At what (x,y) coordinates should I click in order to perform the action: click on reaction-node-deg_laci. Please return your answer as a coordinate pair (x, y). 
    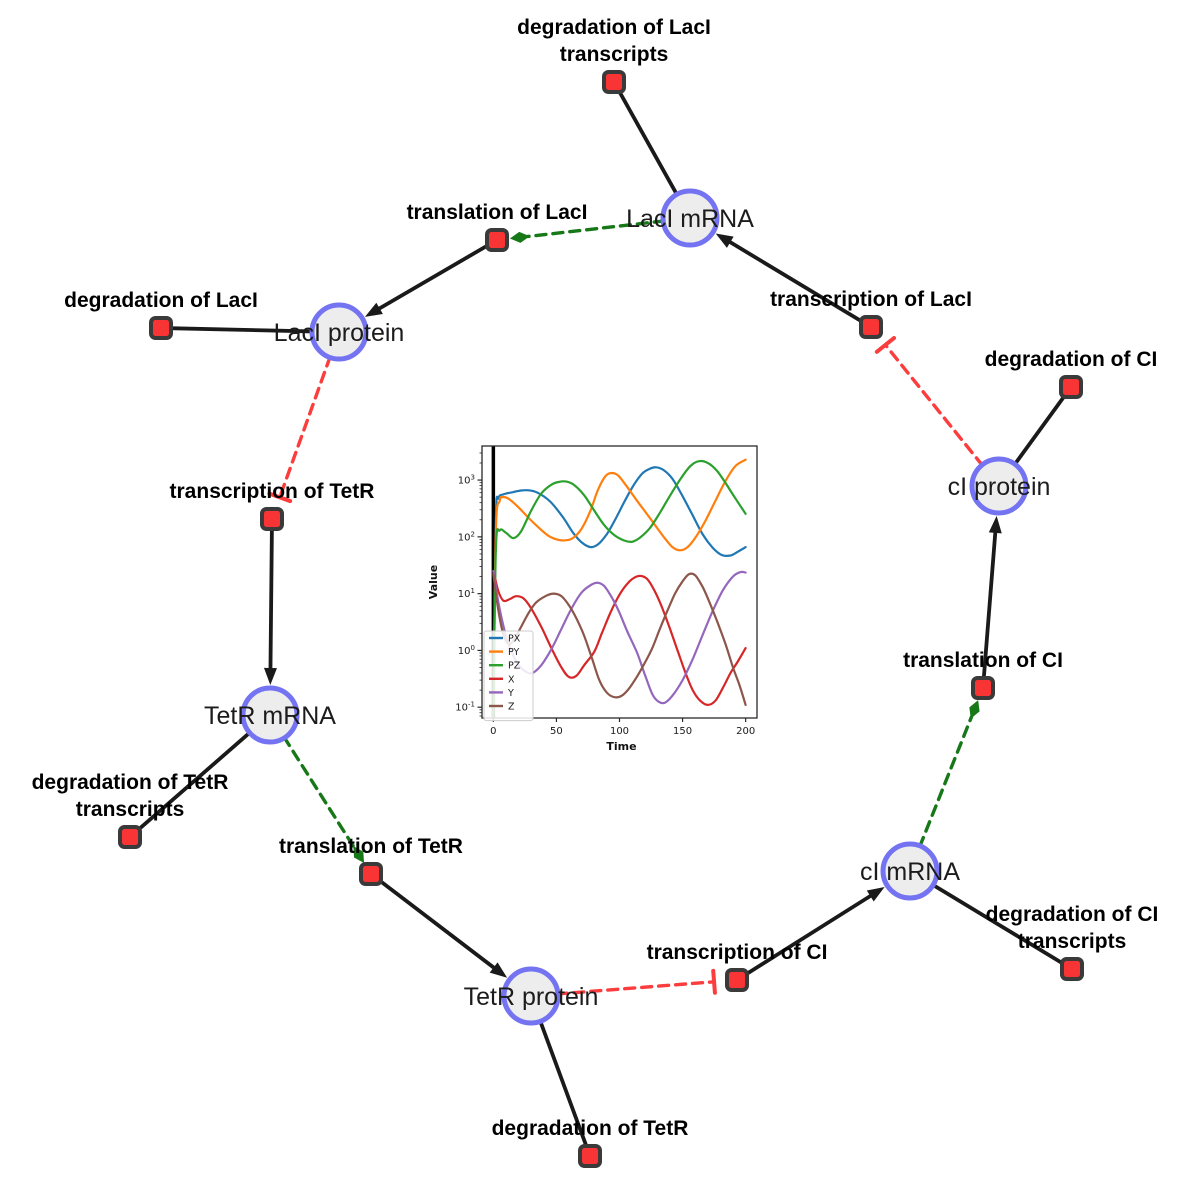
    Looking at the image, I should click on (161, 328).